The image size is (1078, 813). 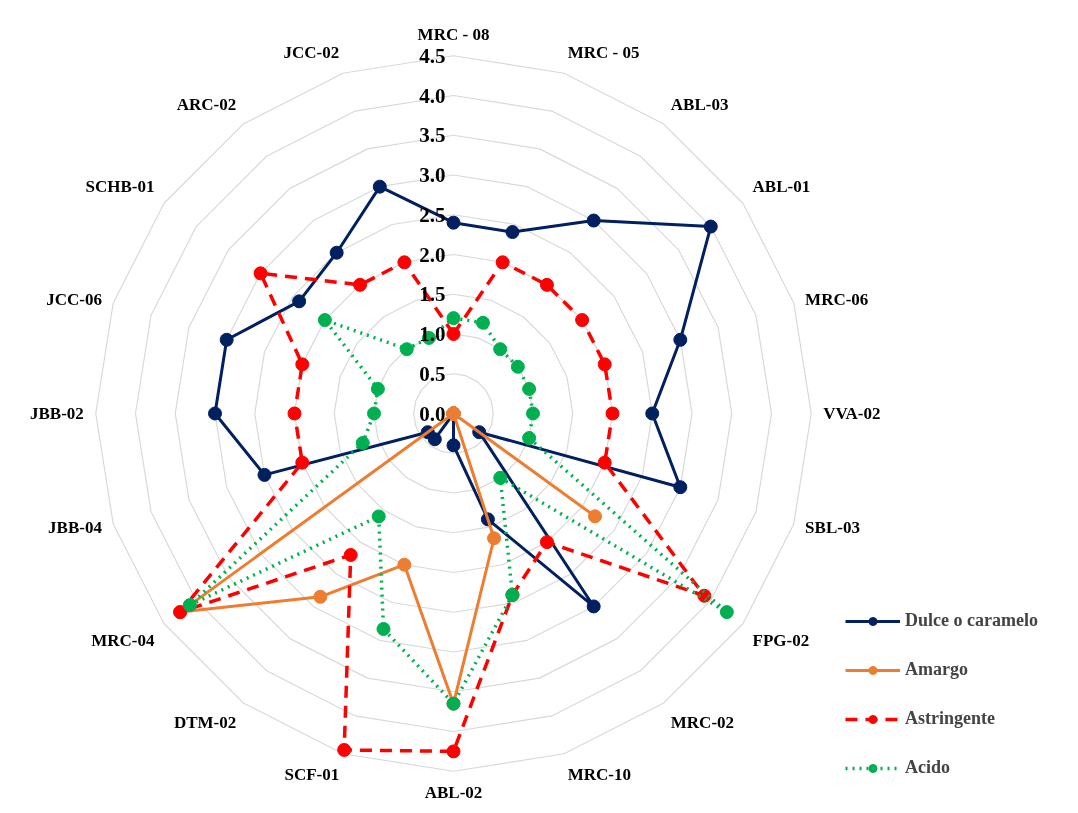 What do you see at coordinates (206, 105) in the screenshot?
I see `spoke-label: ARC-02` at bounding box center [206, 105].